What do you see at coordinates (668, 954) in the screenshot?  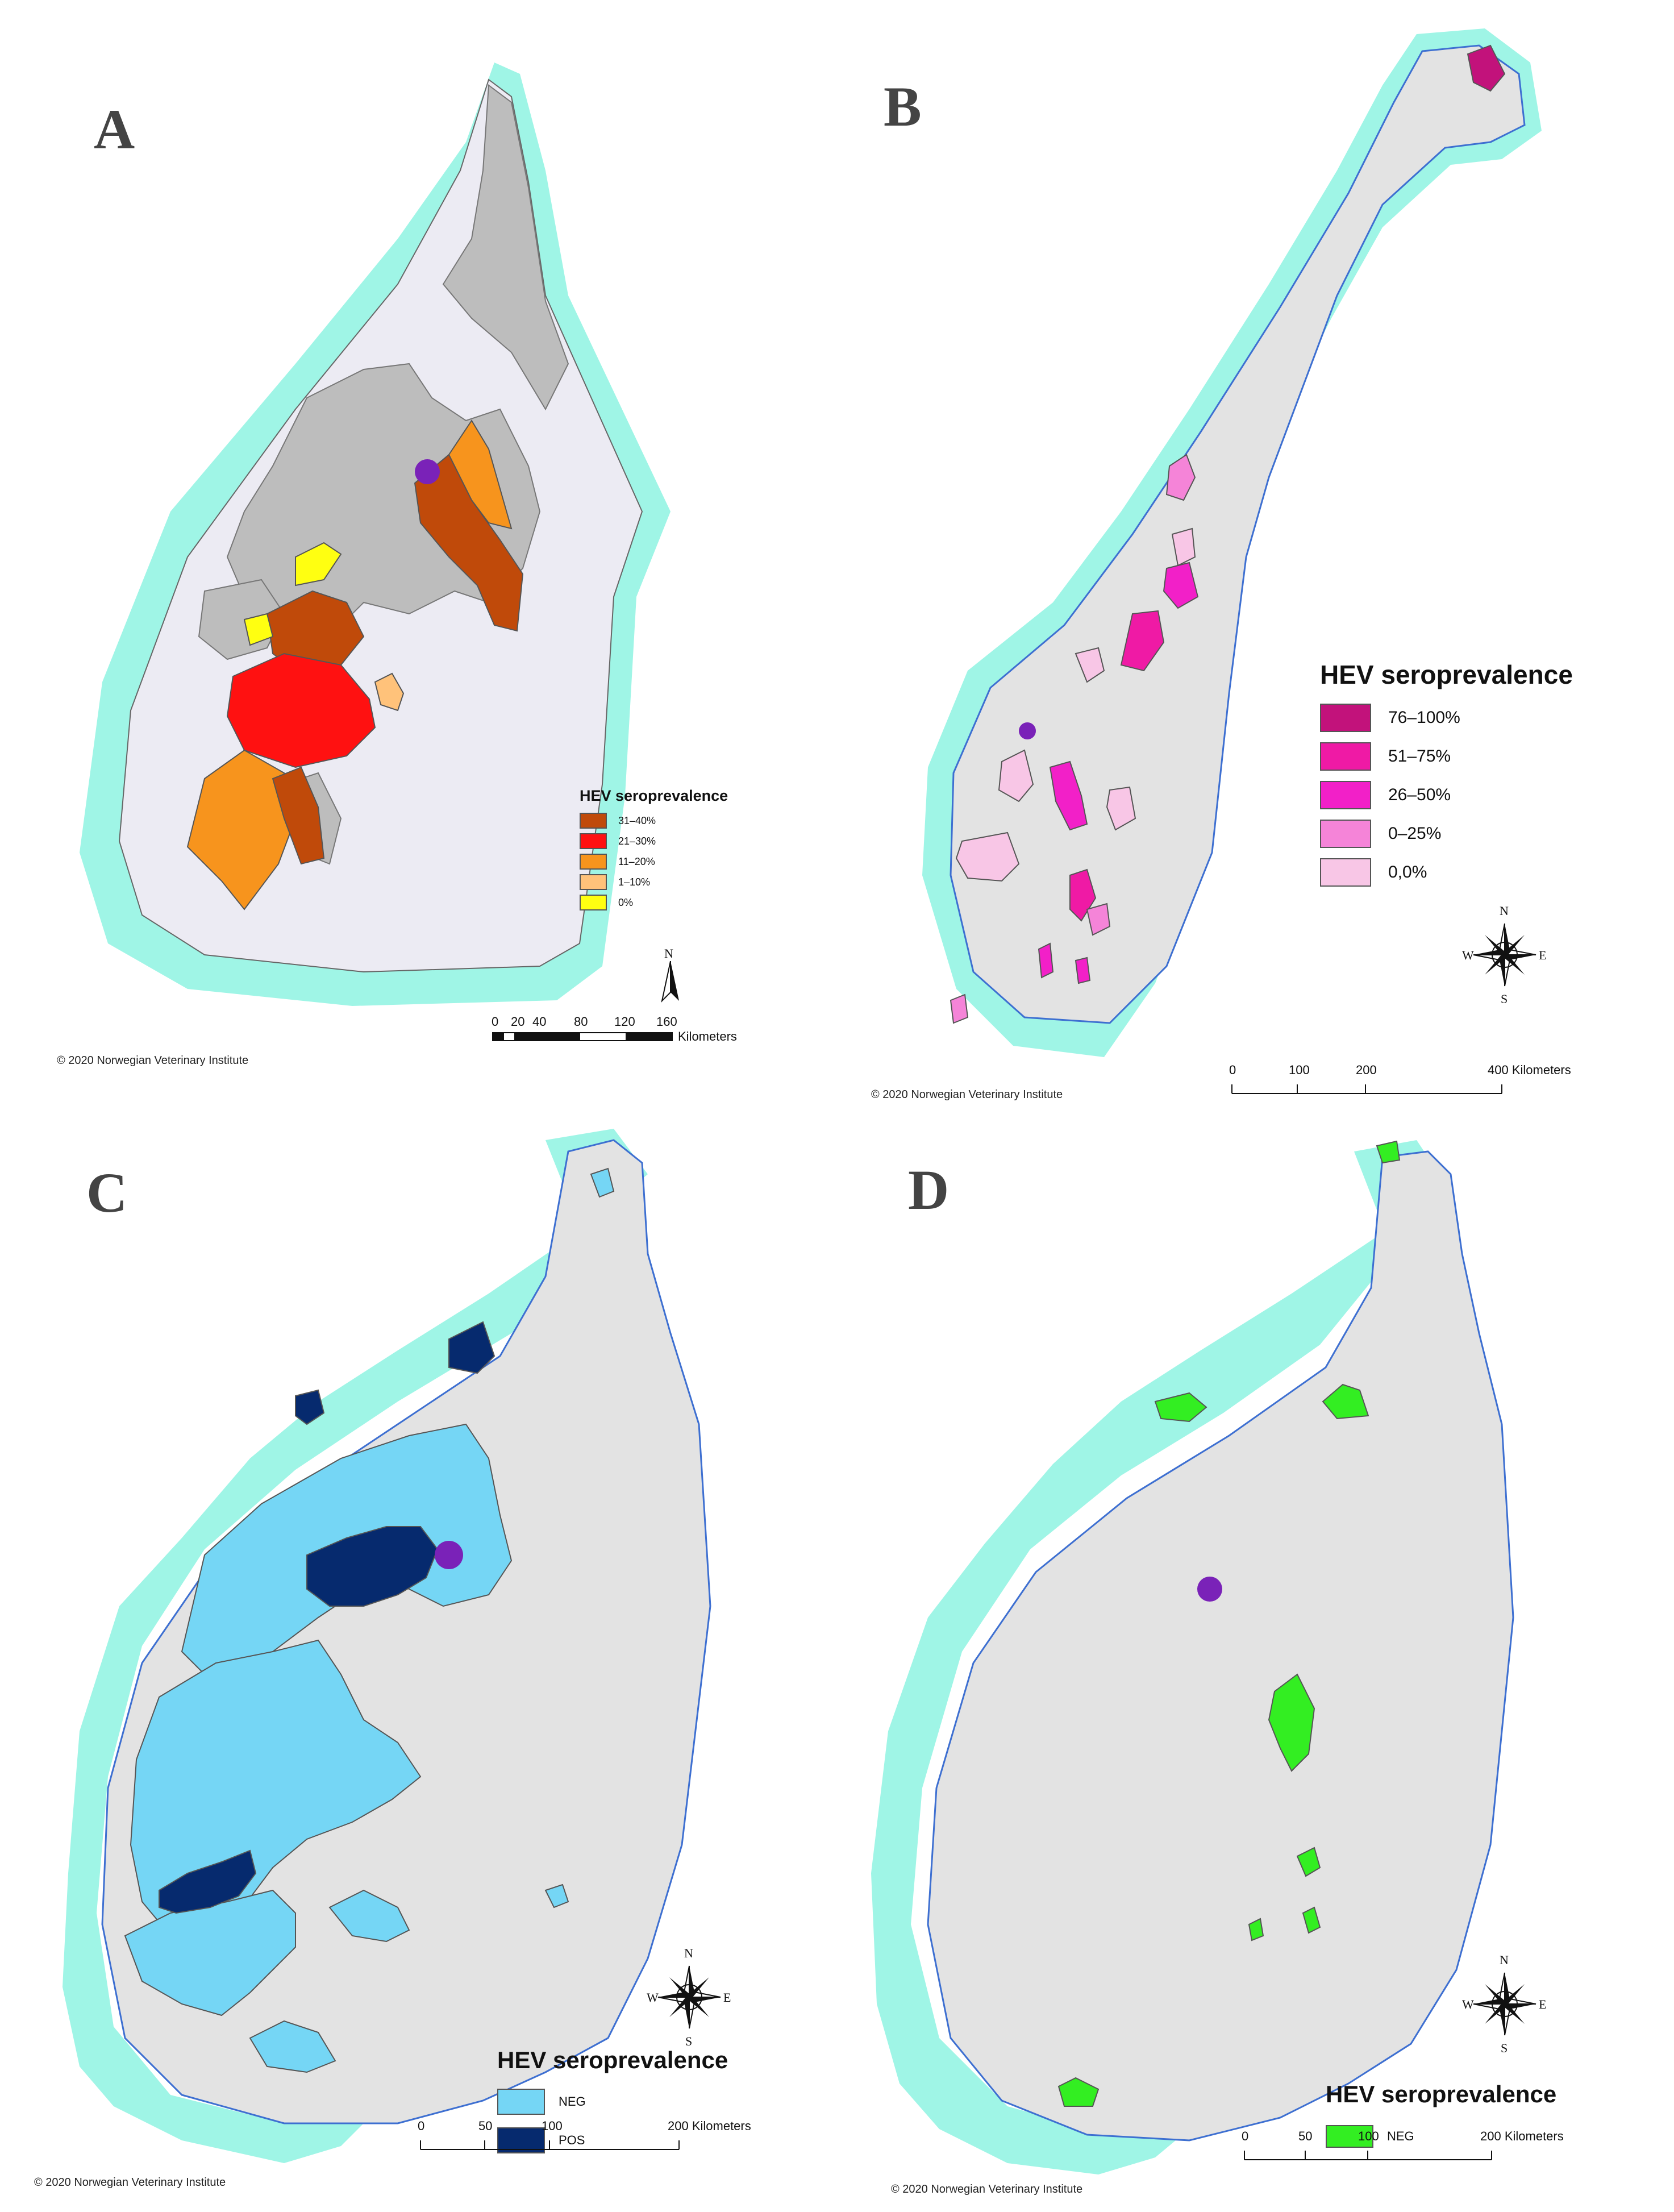 I see `north-label-a: N` at bounding box center [668, 954].